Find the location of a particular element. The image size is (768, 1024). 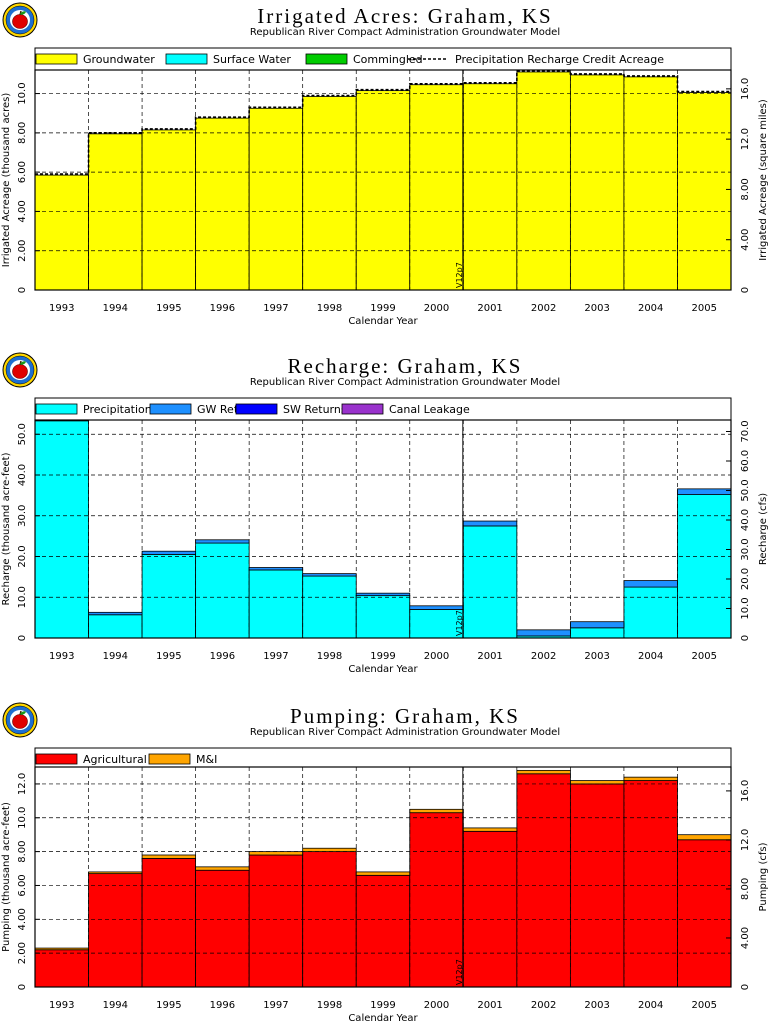

bar-precipitation-1994 is located at coordinates (115, 626).